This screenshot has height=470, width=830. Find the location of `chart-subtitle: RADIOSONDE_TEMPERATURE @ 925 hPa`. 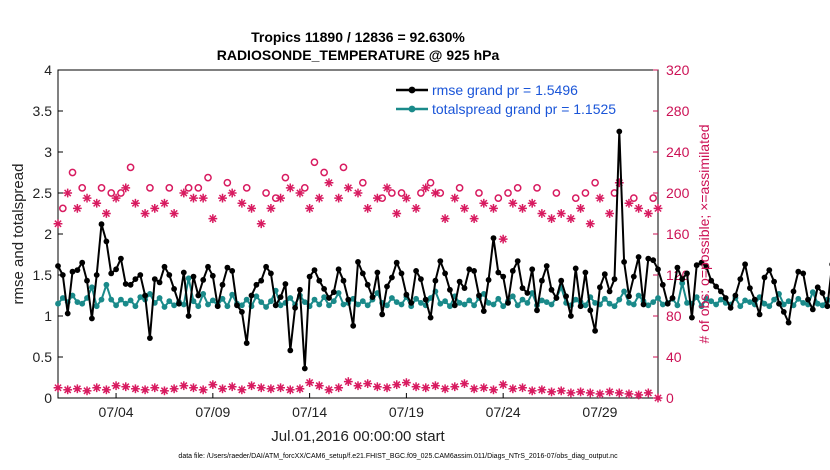

chart-subtitle: RADIOSONDE_TEMPERATURE @ 925 hPa is located at coordinates (358, 55).